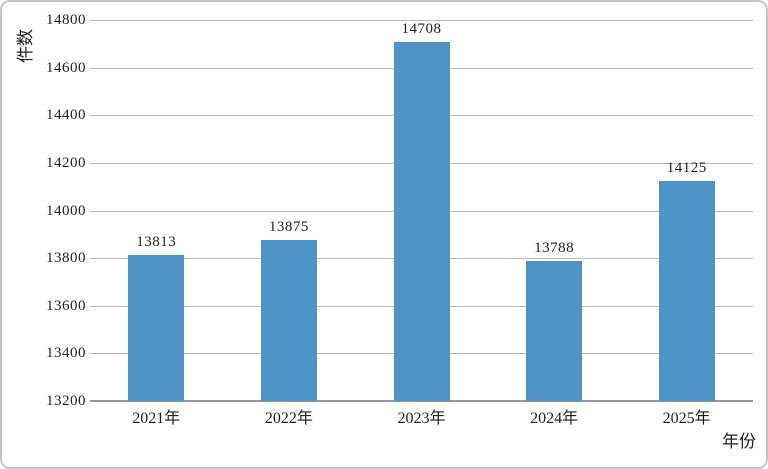 This screenshot has width=768, height=469. What do you see at coordinates (66, 20) in the screenshot?
I see `y-tick-label: 14800` at bounding box center [66, 20].